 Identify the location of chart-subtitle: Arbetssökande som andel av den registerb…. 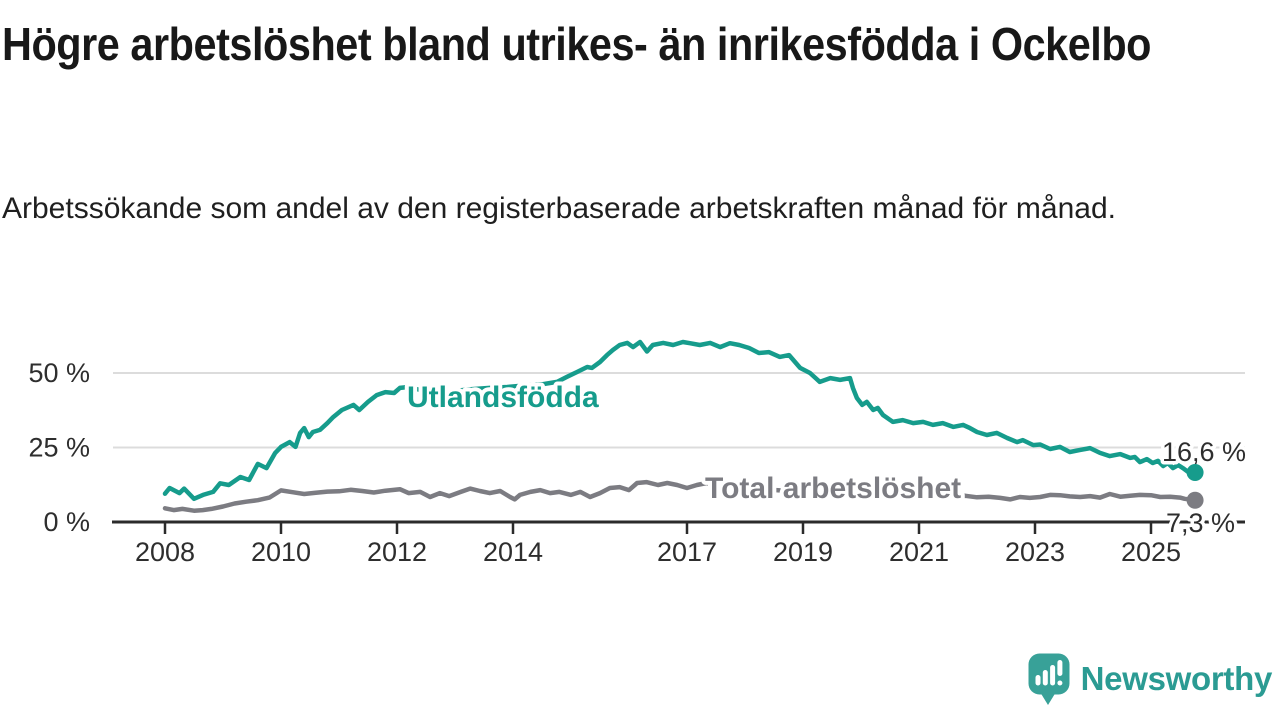
(559, 208).